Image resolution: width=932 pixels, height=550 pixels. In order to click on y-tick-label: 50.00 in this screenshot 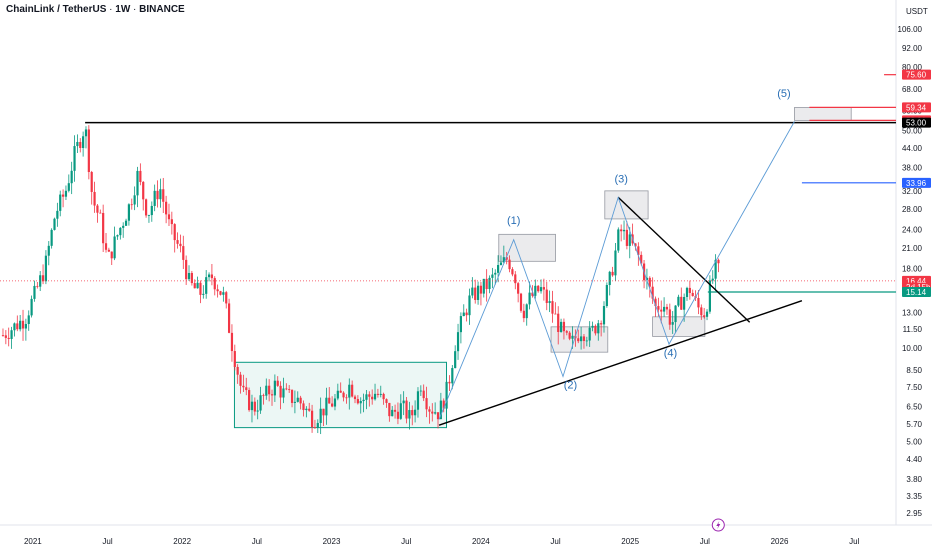, I will do `click(912, 131)`.